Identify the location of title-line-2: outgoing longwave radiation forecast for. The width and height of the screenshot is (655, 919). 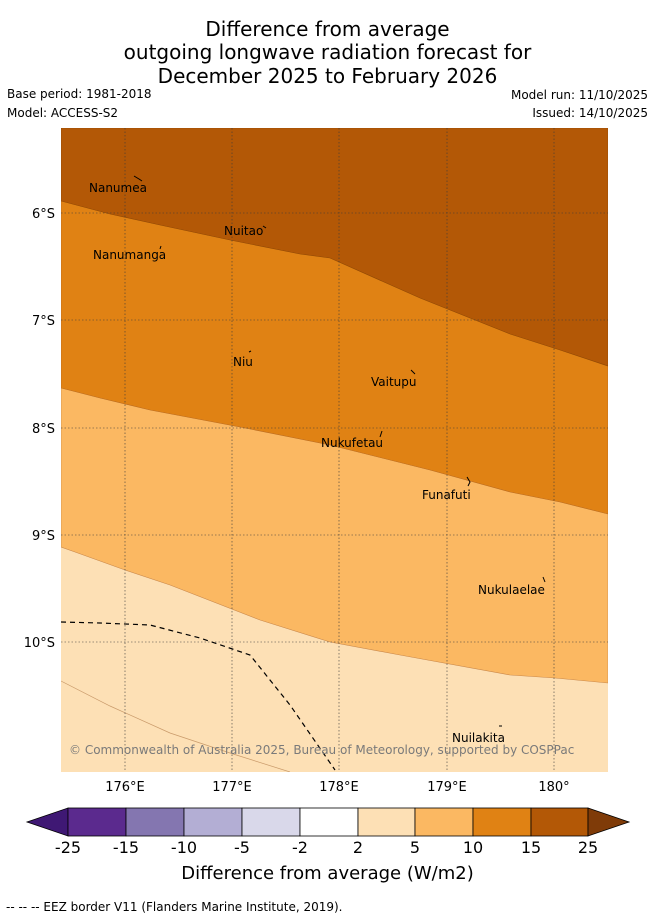
(327, 52).